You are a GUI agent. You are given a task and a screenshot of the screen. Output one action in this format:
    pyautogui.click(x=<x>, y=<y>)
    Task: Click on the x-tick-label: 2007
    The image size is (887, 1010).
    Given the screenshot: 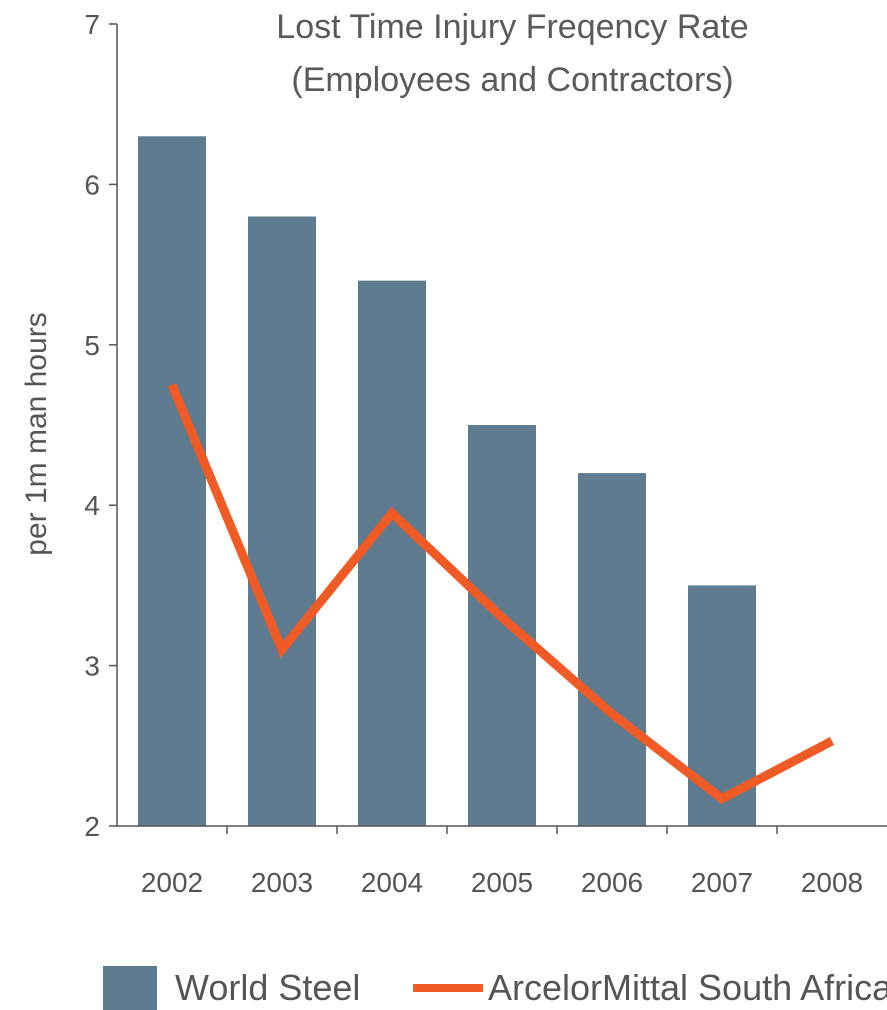 What is the action you would take?
    pyautogui.click(x=722, y=882)
    